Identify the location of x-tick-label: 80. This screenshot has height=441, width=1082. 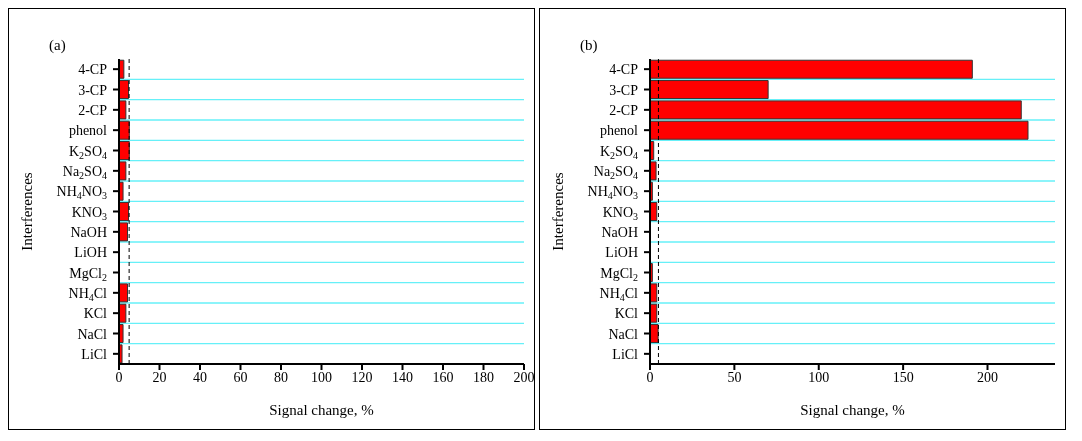
(281, 377).